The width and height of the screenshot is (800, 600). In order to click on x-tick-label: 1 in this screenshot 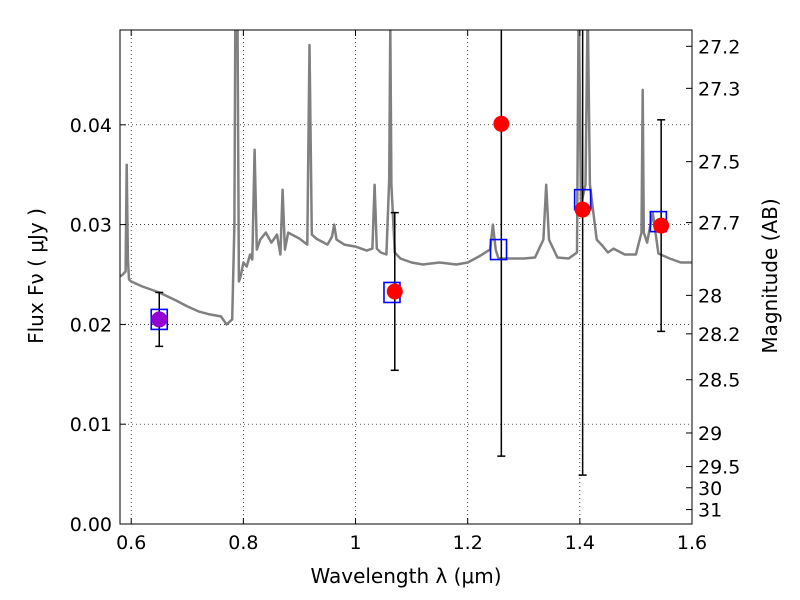, I will do `click(355, 543)`.